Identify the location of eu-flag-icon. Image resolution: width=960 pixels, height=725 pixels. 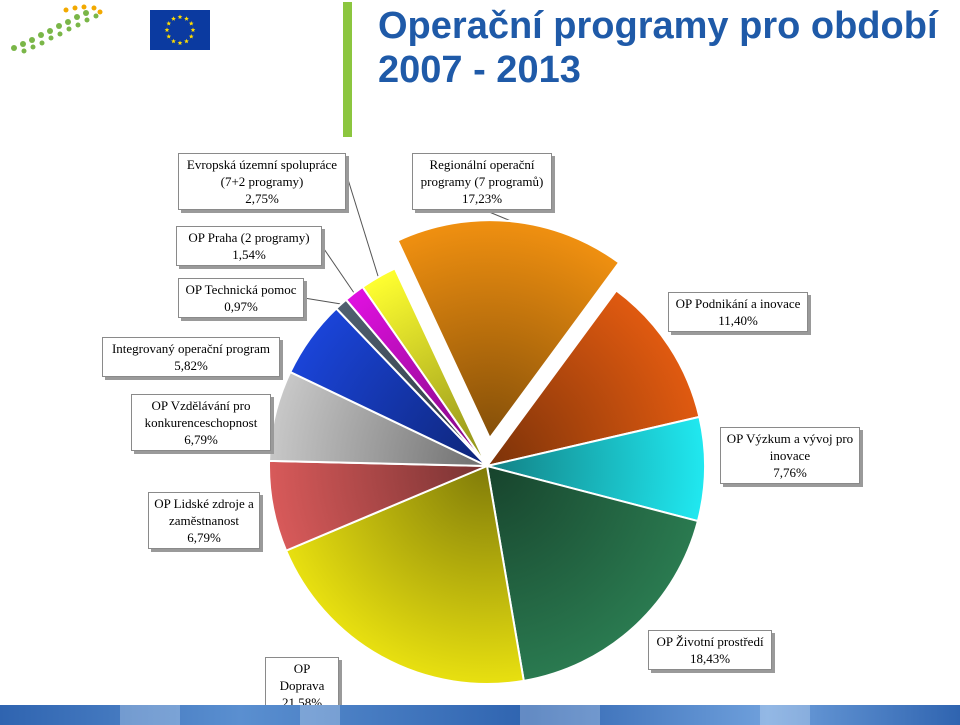
(180, 30).